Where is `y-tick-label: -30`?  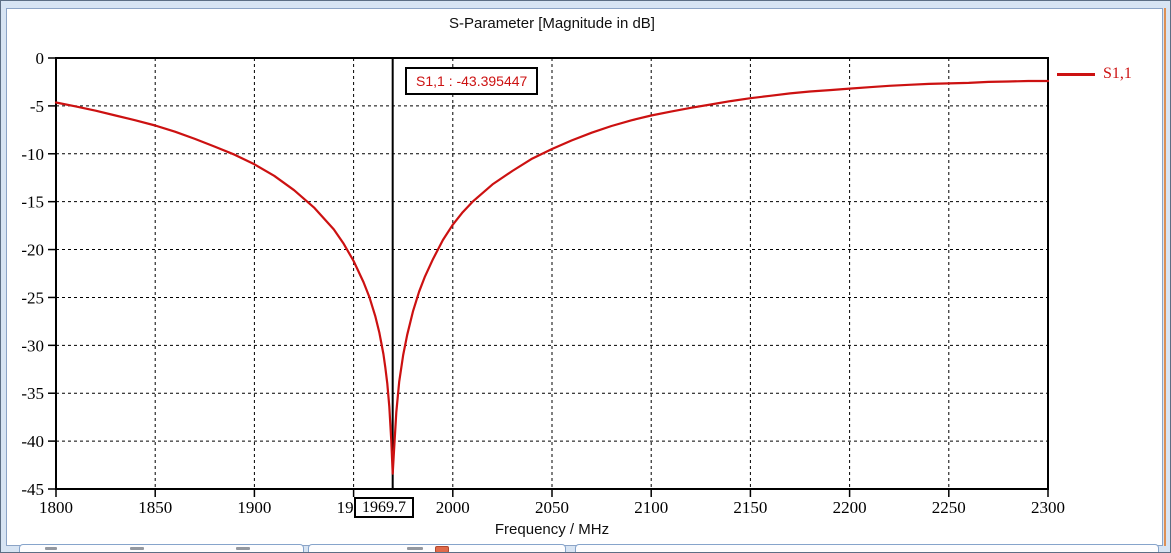
y-tick-label: -30 is located at coordinates (32, 345).